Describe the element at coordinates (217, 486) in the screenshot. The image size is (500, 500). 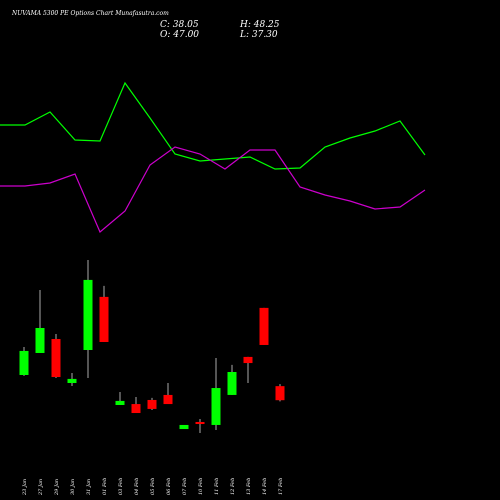
I see `x-tick-label: 11 Feb` at that location.